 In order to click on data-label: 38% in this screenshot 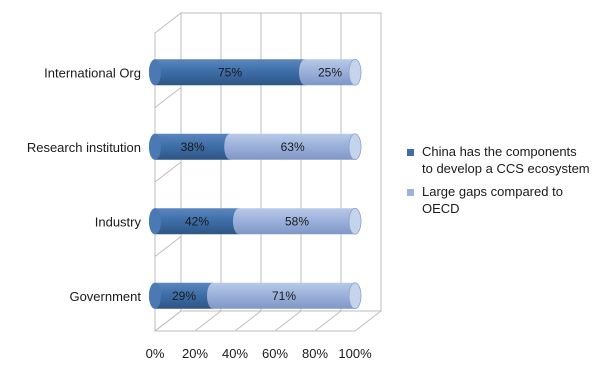, I will do `click(193, 147)`.